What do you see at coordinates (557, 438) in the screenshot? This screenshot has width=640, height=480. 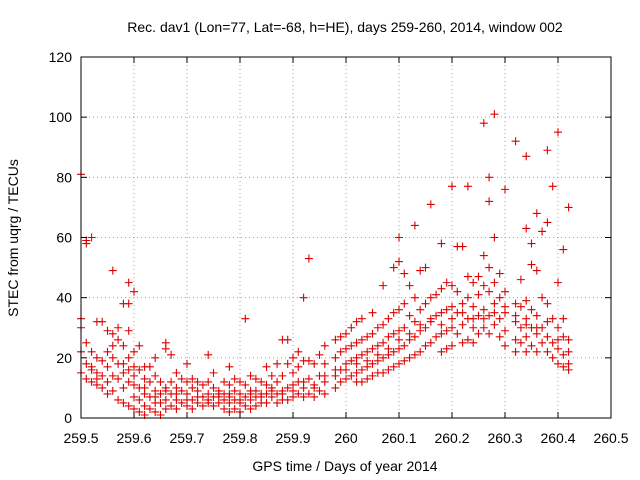 I see `x-tick-label: 260.4` at bounding box center [557, 438].